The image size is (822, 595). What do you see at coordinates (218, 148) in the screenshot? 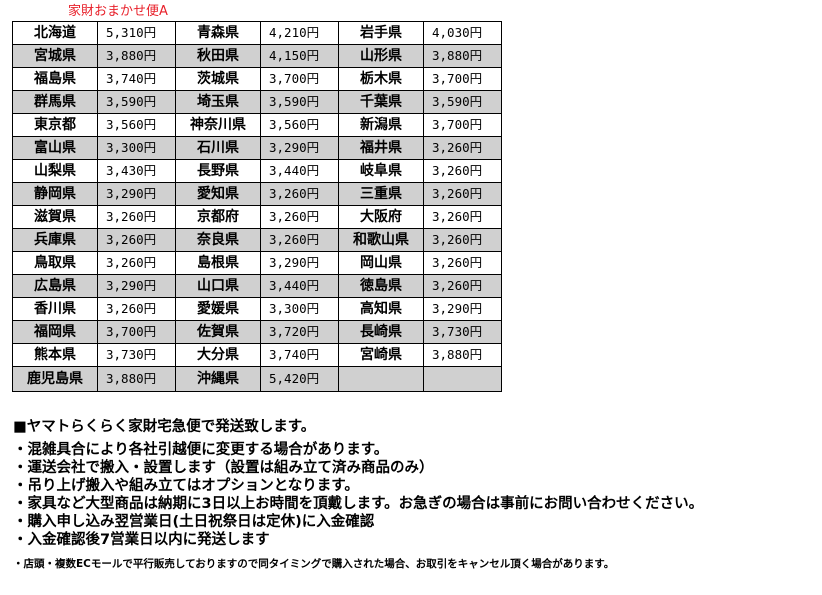
I see `prefecture-cell: 石川県` at bounding box center [218, 148].